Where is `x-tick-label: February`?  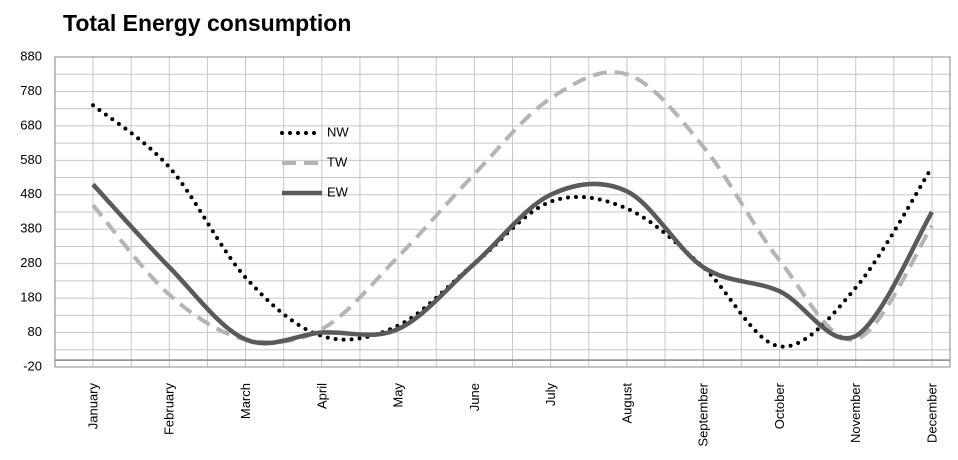 x-tick-label: February is located at coordinates (169, 409).